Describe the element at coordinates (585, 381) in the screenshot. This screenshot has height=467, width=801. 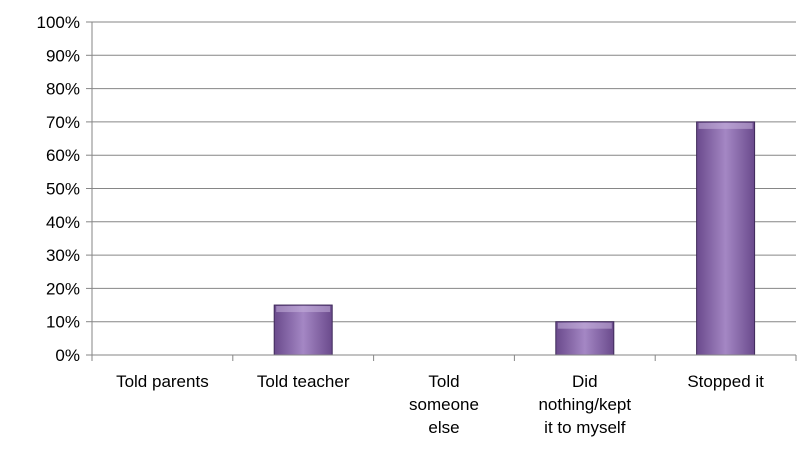
I see `x-category-label: Did` at that location.